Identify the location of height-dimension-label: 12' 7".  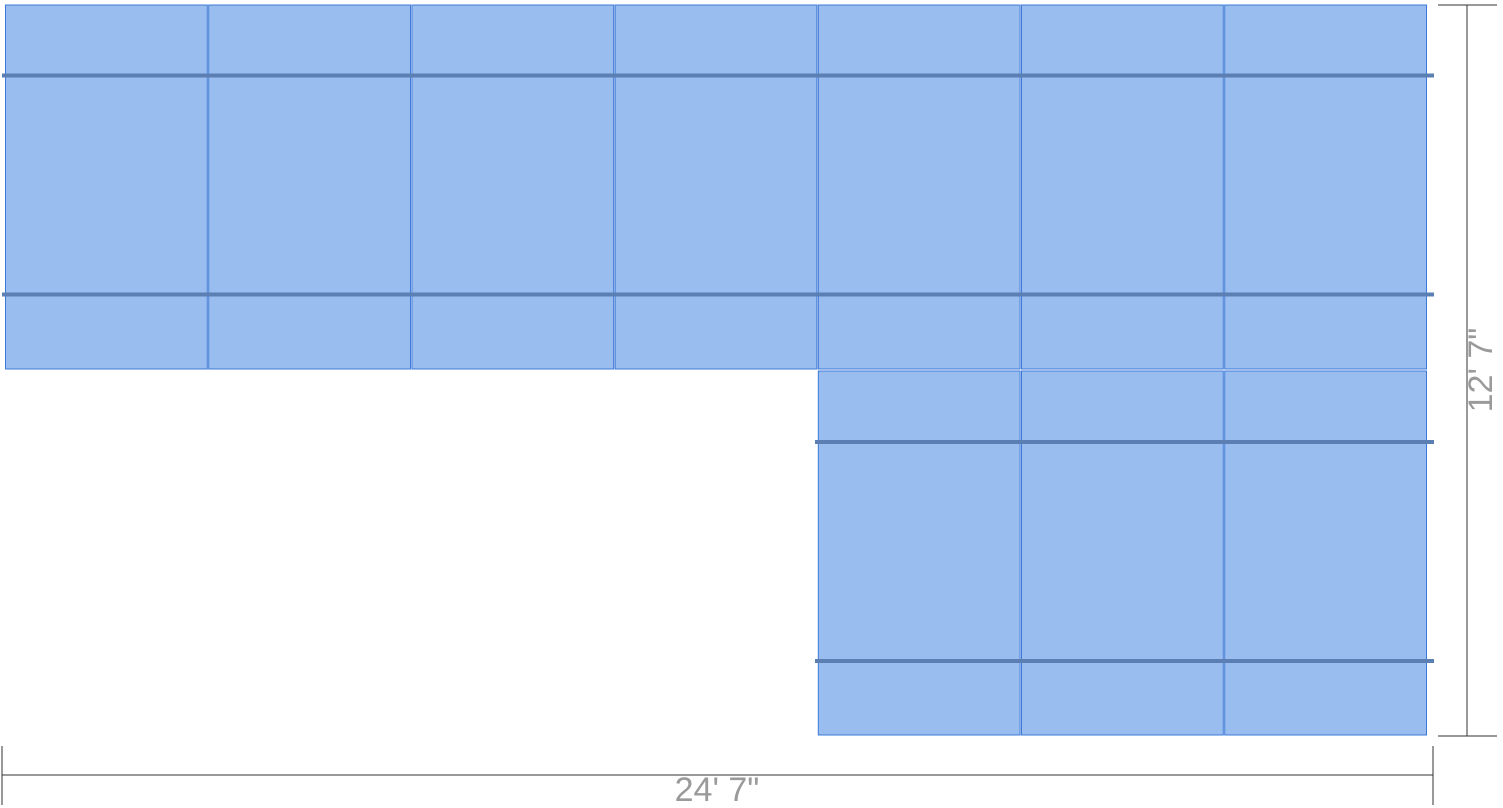
(1481, 370).